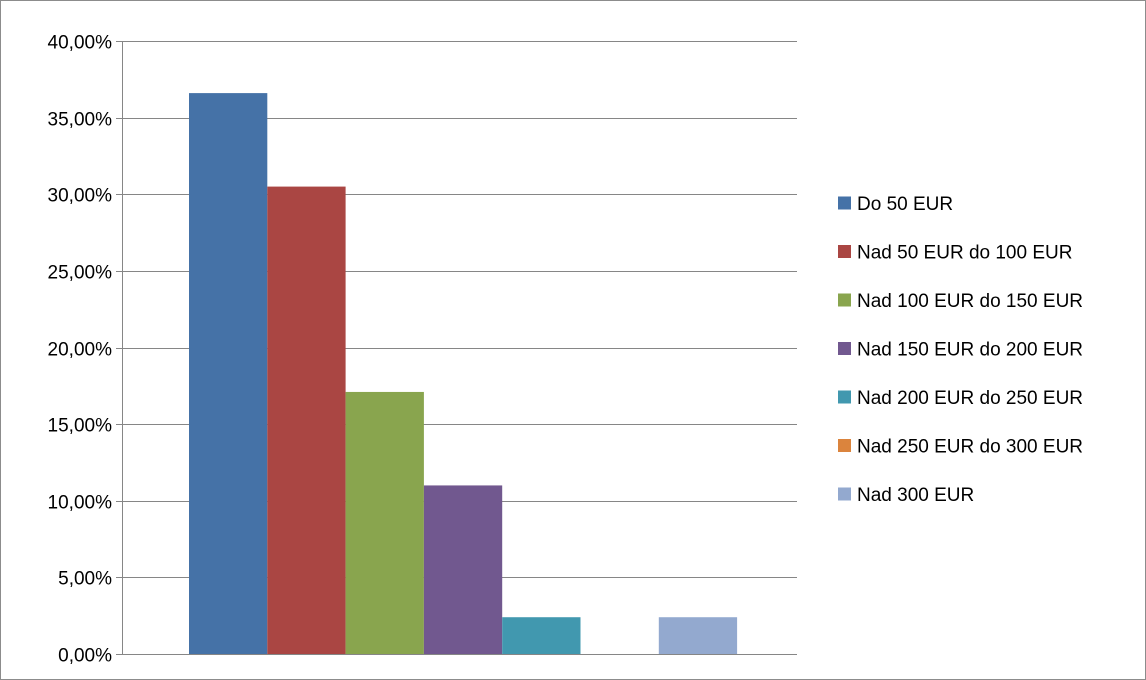 The height and width of the screenshot is (680, 1146). I want to click on y-tick-label: 5,00%, so click(85, 579).